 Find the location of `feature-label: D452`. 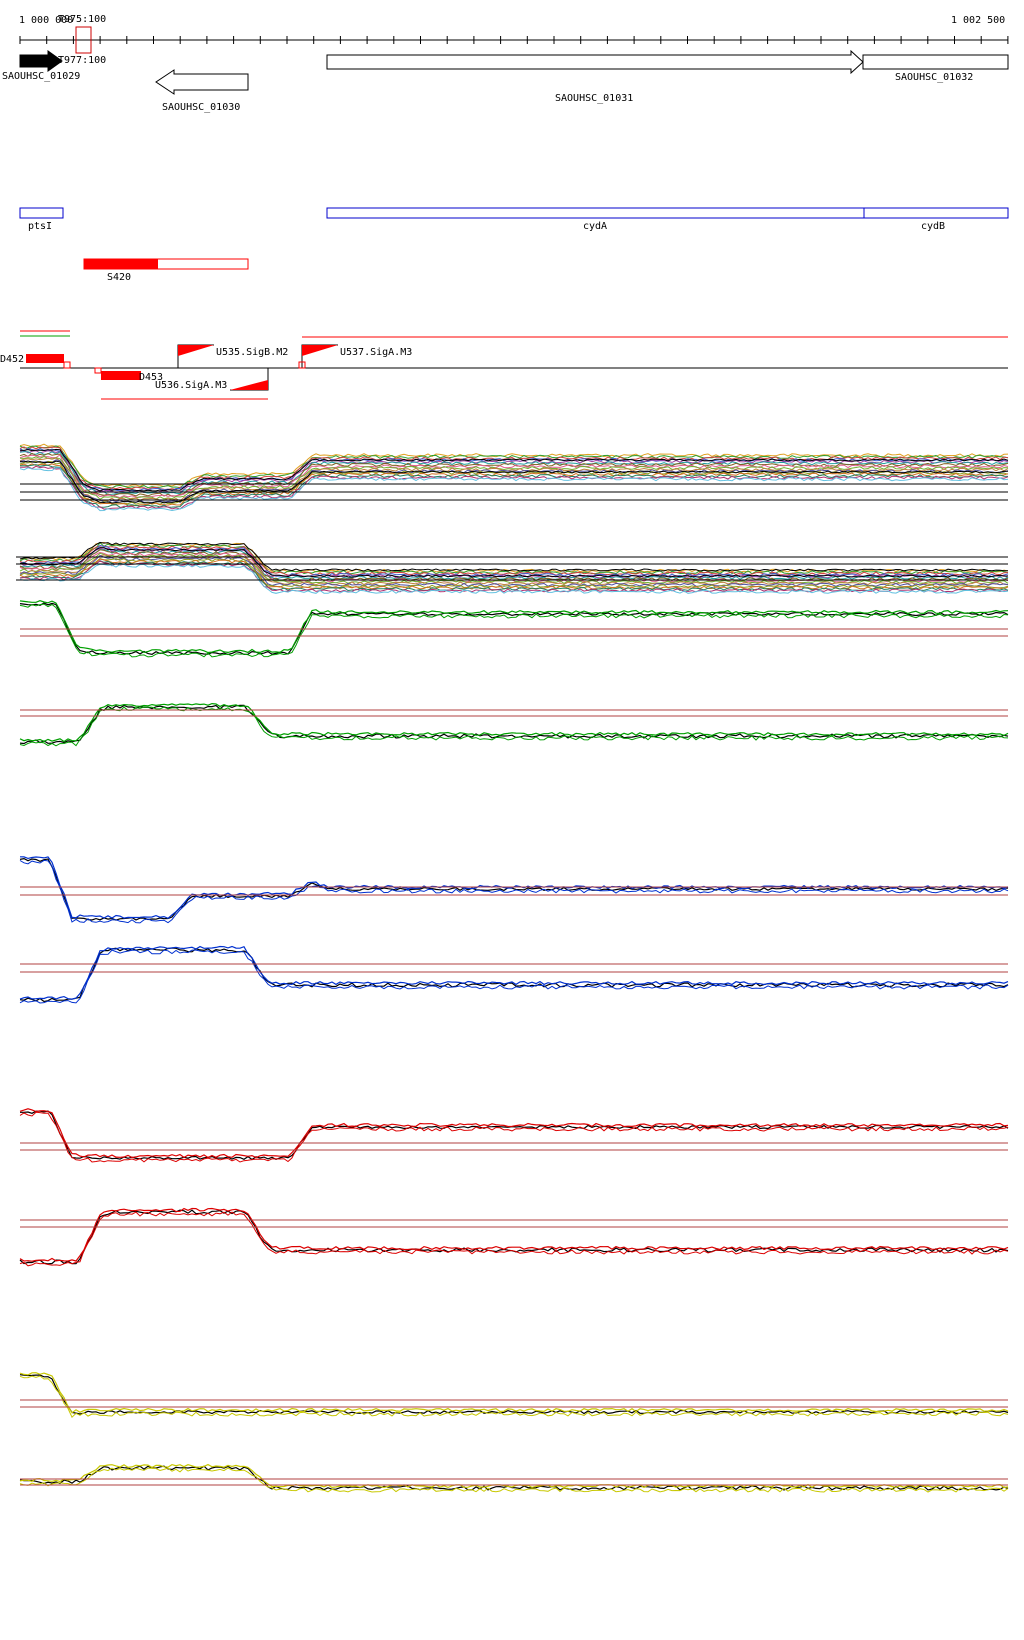

feature-label: D452 is located at coordinates (12, 359).